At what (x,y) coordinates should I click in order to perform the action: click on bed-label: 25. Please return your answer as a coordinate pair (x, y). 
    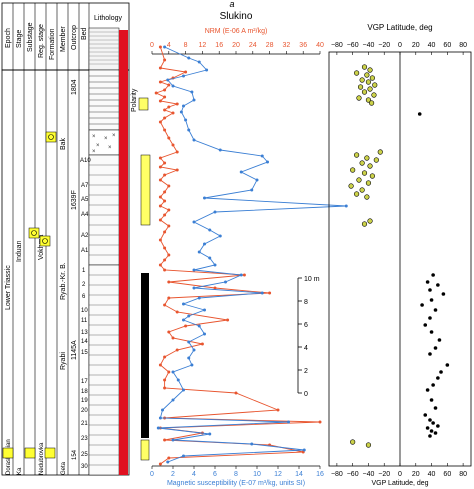
    Looking at the image, I should click on (84, 455).